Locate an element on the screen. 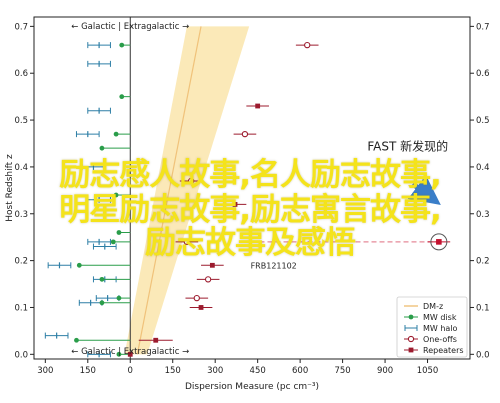 The image size is (500, 403). x-tick-label: 750 is located at coordinates (342, 371).